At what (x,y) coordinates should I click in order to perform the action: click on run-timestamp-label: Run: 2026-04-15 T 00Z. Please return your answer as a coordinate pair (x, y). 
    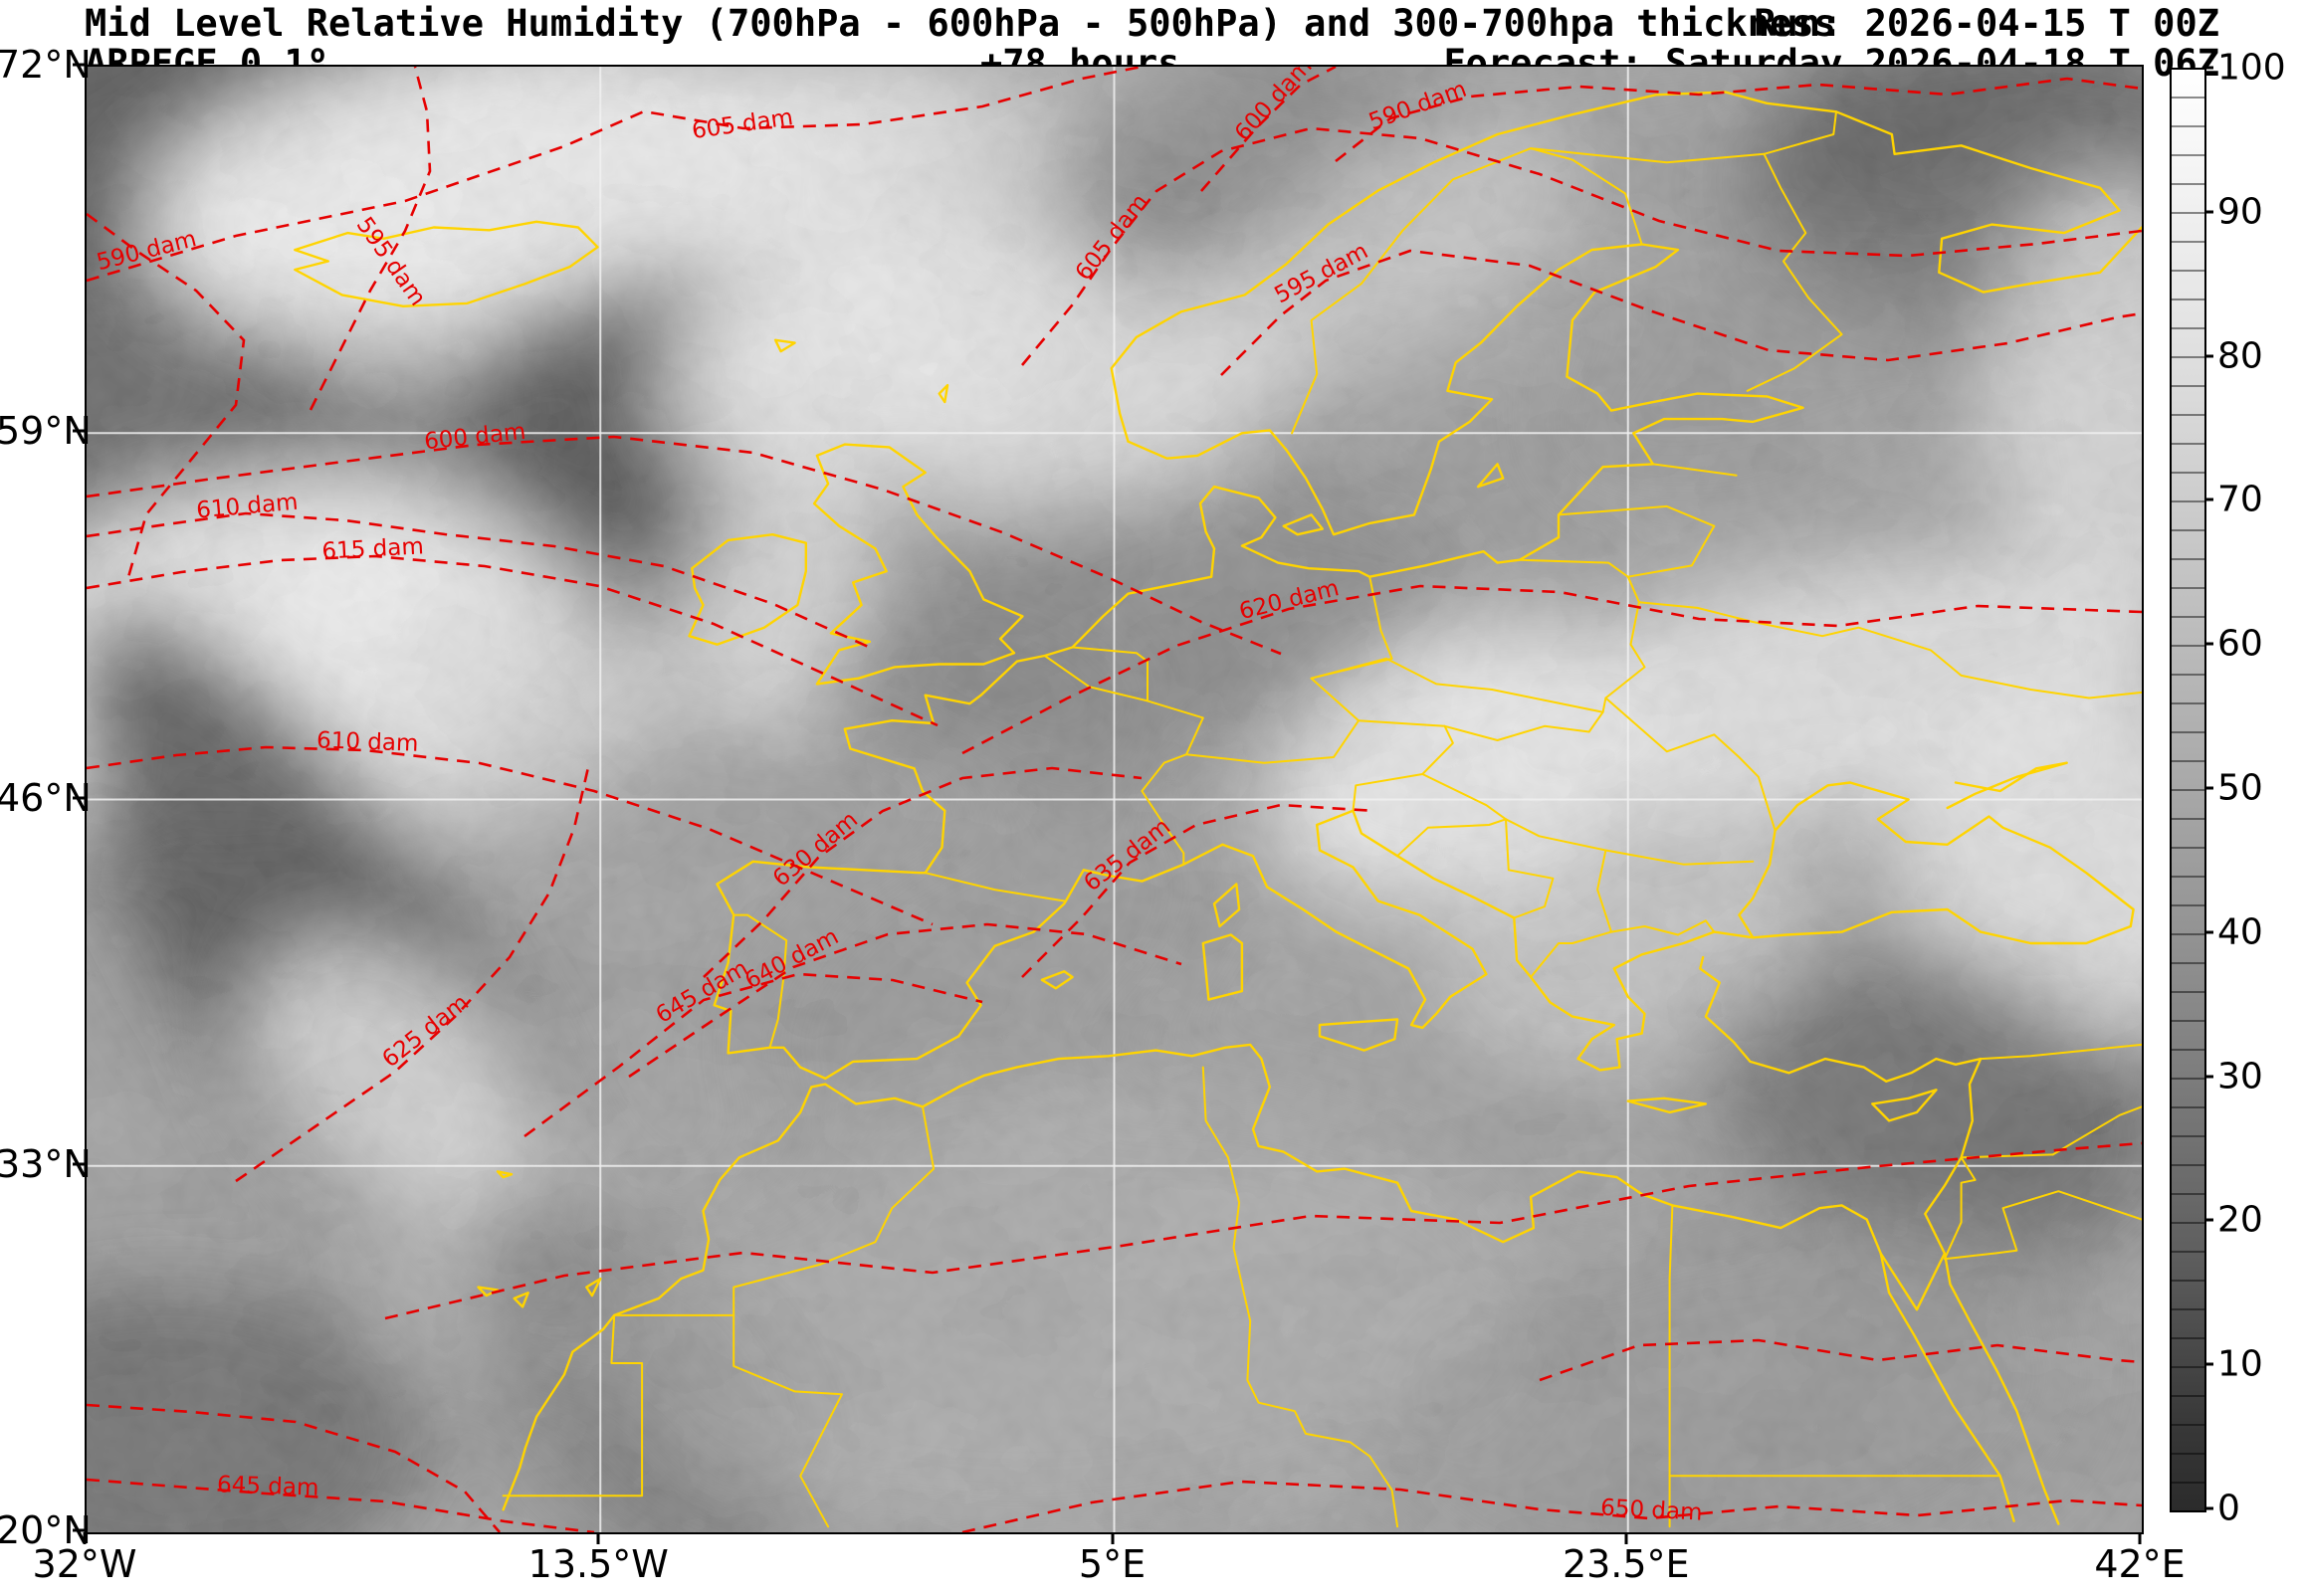
    Looking at the image, I should click on (1987, 23).